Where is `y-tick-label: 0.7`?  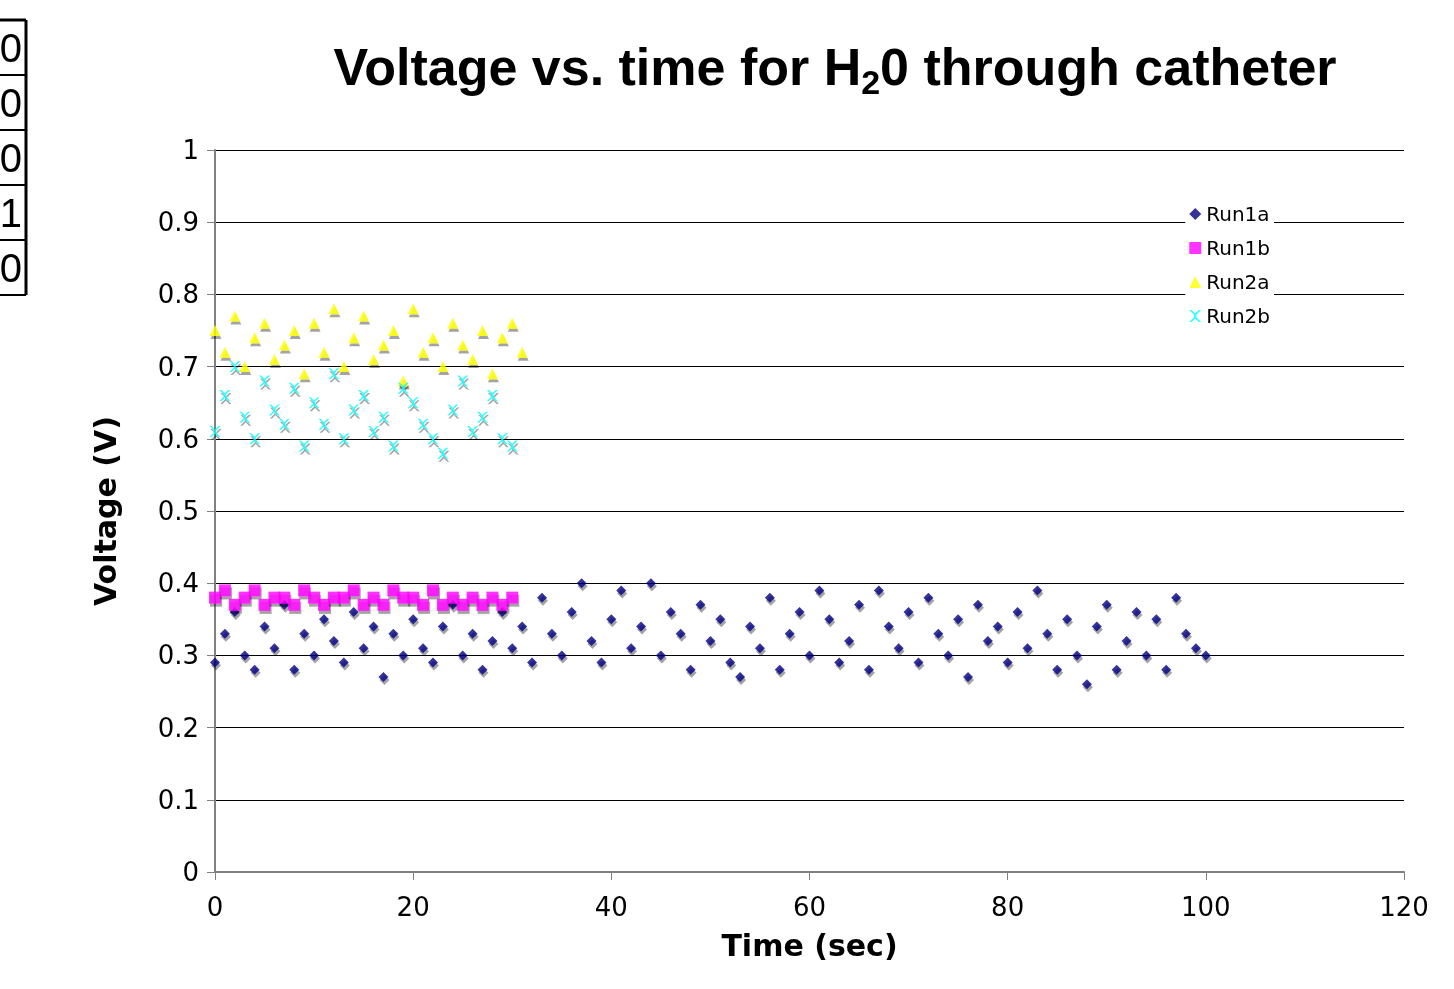
y-tick-label: 0.7 is located at coordinates (178, 366).